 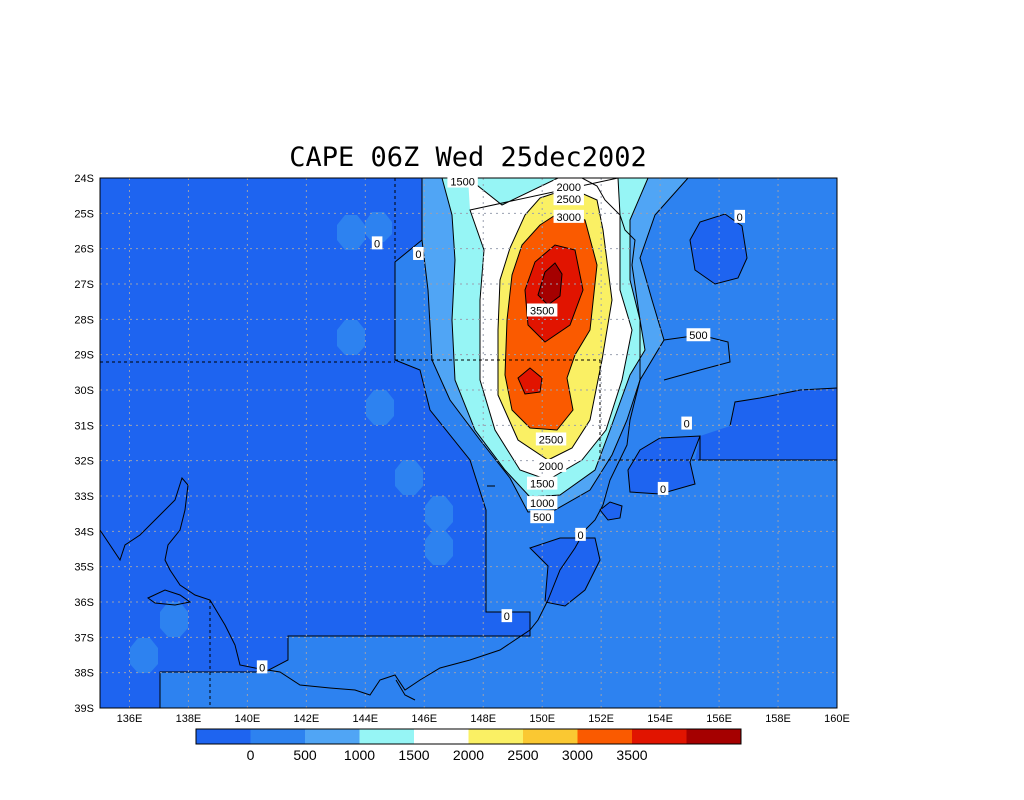 I want to click on lon-tick-label: 142E, so click(x=307, y=719).